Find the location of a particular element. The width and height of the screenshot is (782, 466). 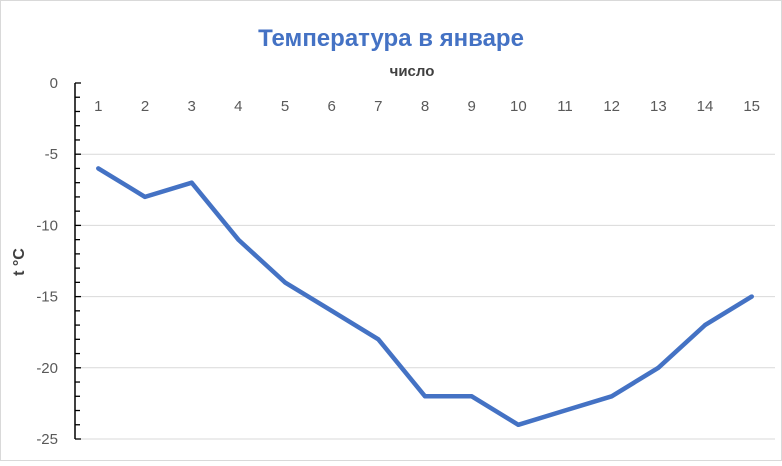

x-tick-label: 6 is located at coordinates (331, 106).